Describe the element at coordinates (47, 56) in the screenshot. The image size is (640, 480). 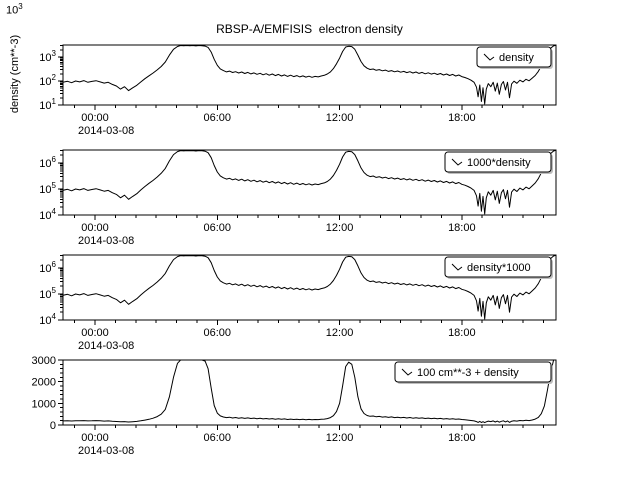
I see `y-tick-label: 10³` at that location.